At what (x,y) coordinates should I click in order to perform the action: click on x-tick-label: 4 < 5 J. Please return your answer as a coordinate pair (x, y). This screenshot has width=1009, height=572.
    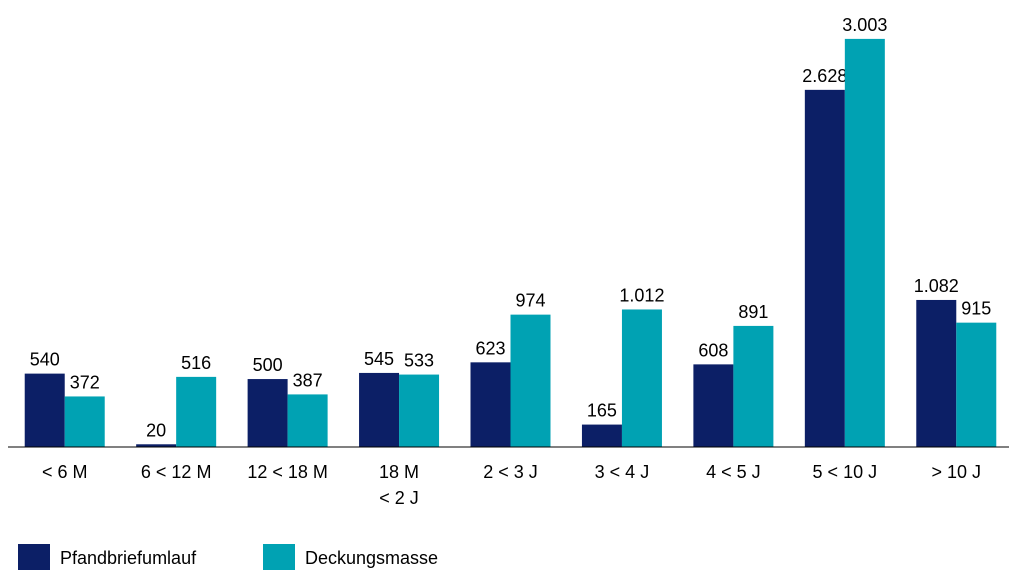
    Looking at the image, I should click on (733, 472).